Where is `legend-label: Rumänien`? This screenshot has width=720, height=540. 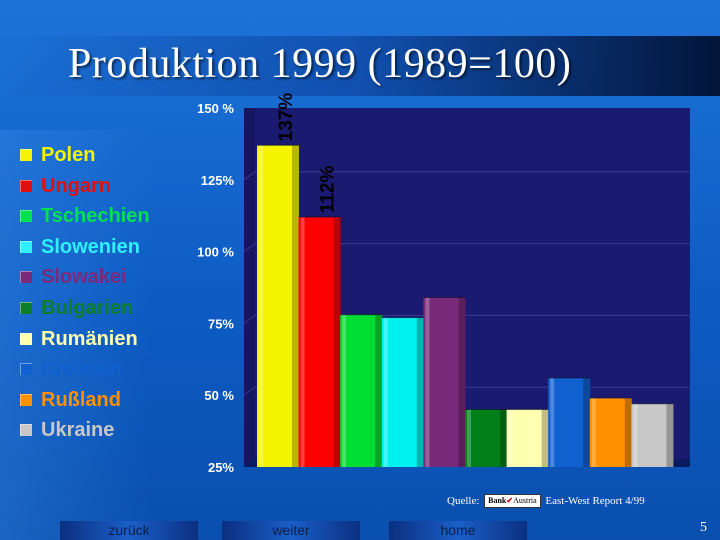
legend-label: Rumänien is located at coordinates (89, 338).